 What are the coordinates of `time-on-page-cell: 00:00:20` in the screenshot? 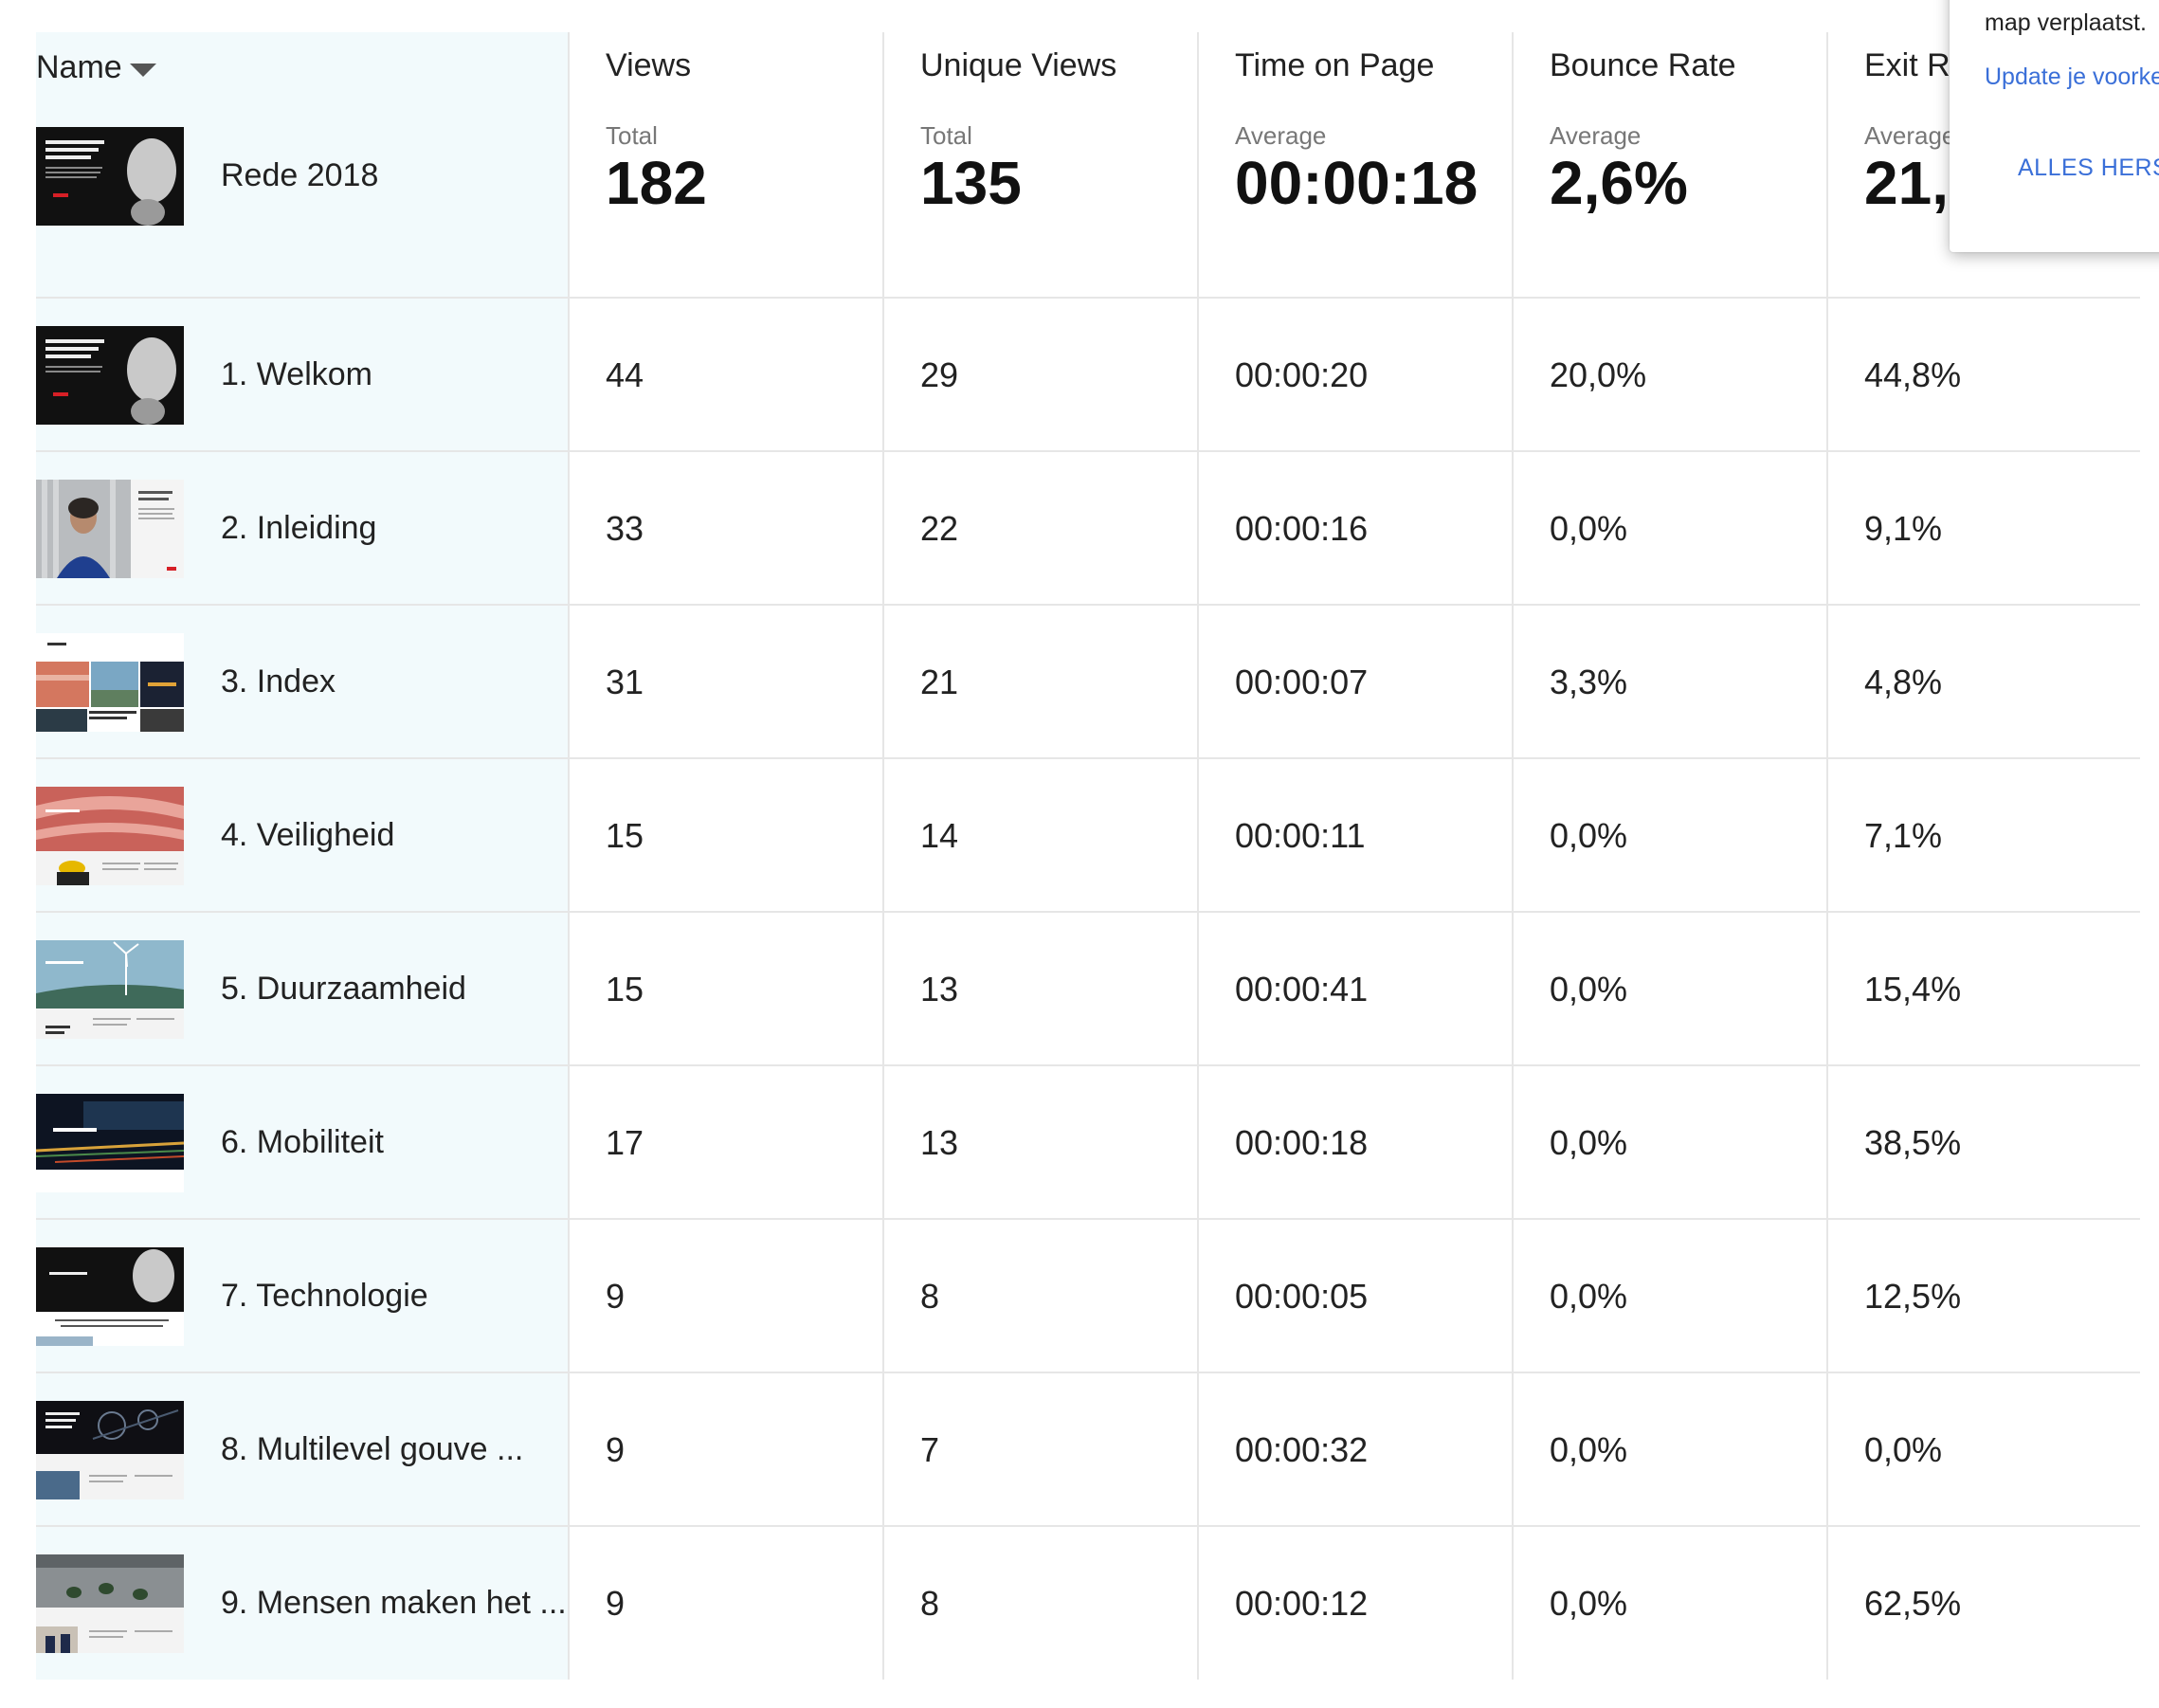 It's located at (1302, 374).